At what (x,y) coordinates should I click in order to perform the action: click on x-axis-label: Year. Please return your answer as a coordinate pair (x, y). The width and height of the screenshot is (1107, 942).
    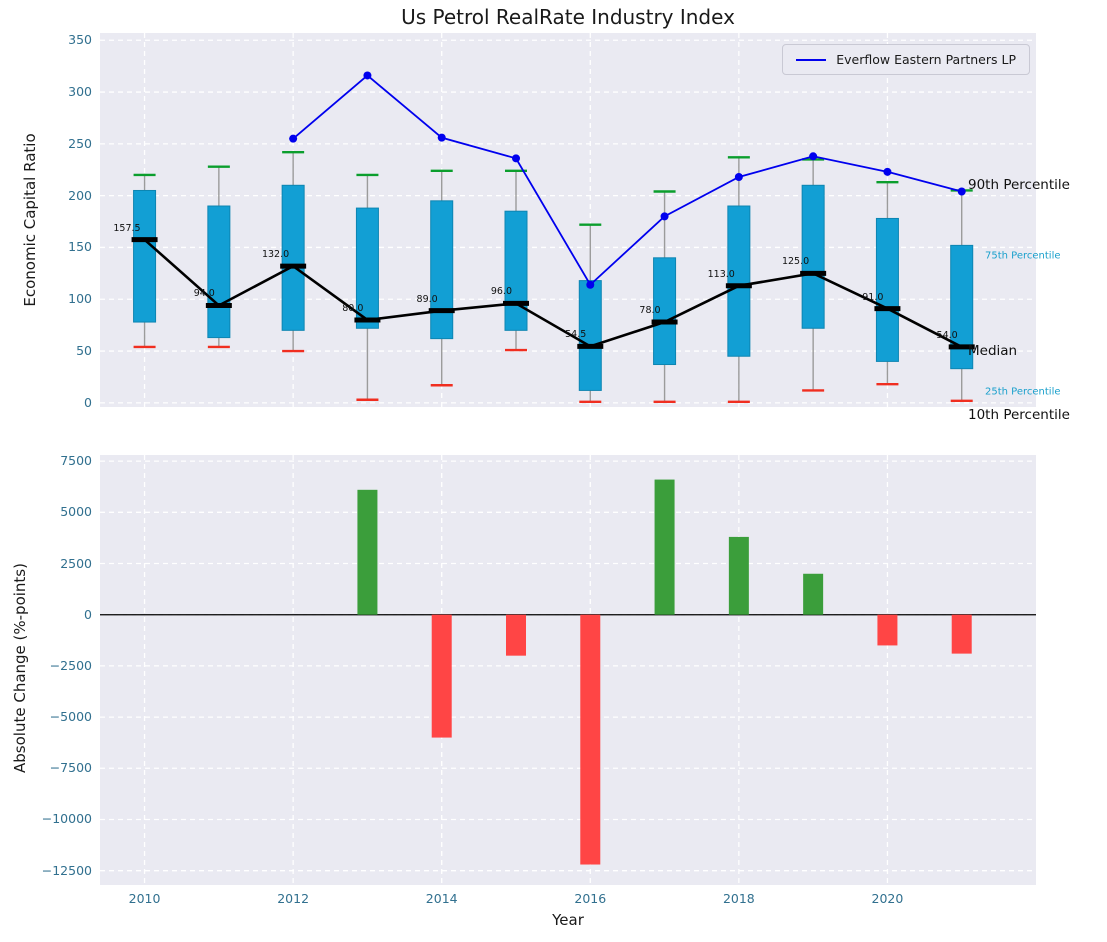
    Looking at the image, I should click on (568, 920).